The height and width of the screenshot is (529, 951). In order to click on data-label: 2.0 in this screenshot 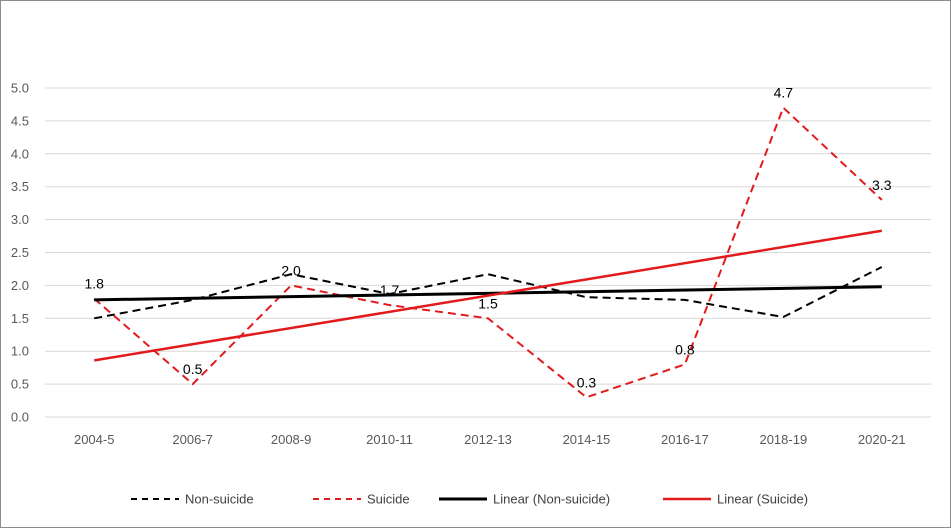, I will do `click(291, 270)`.